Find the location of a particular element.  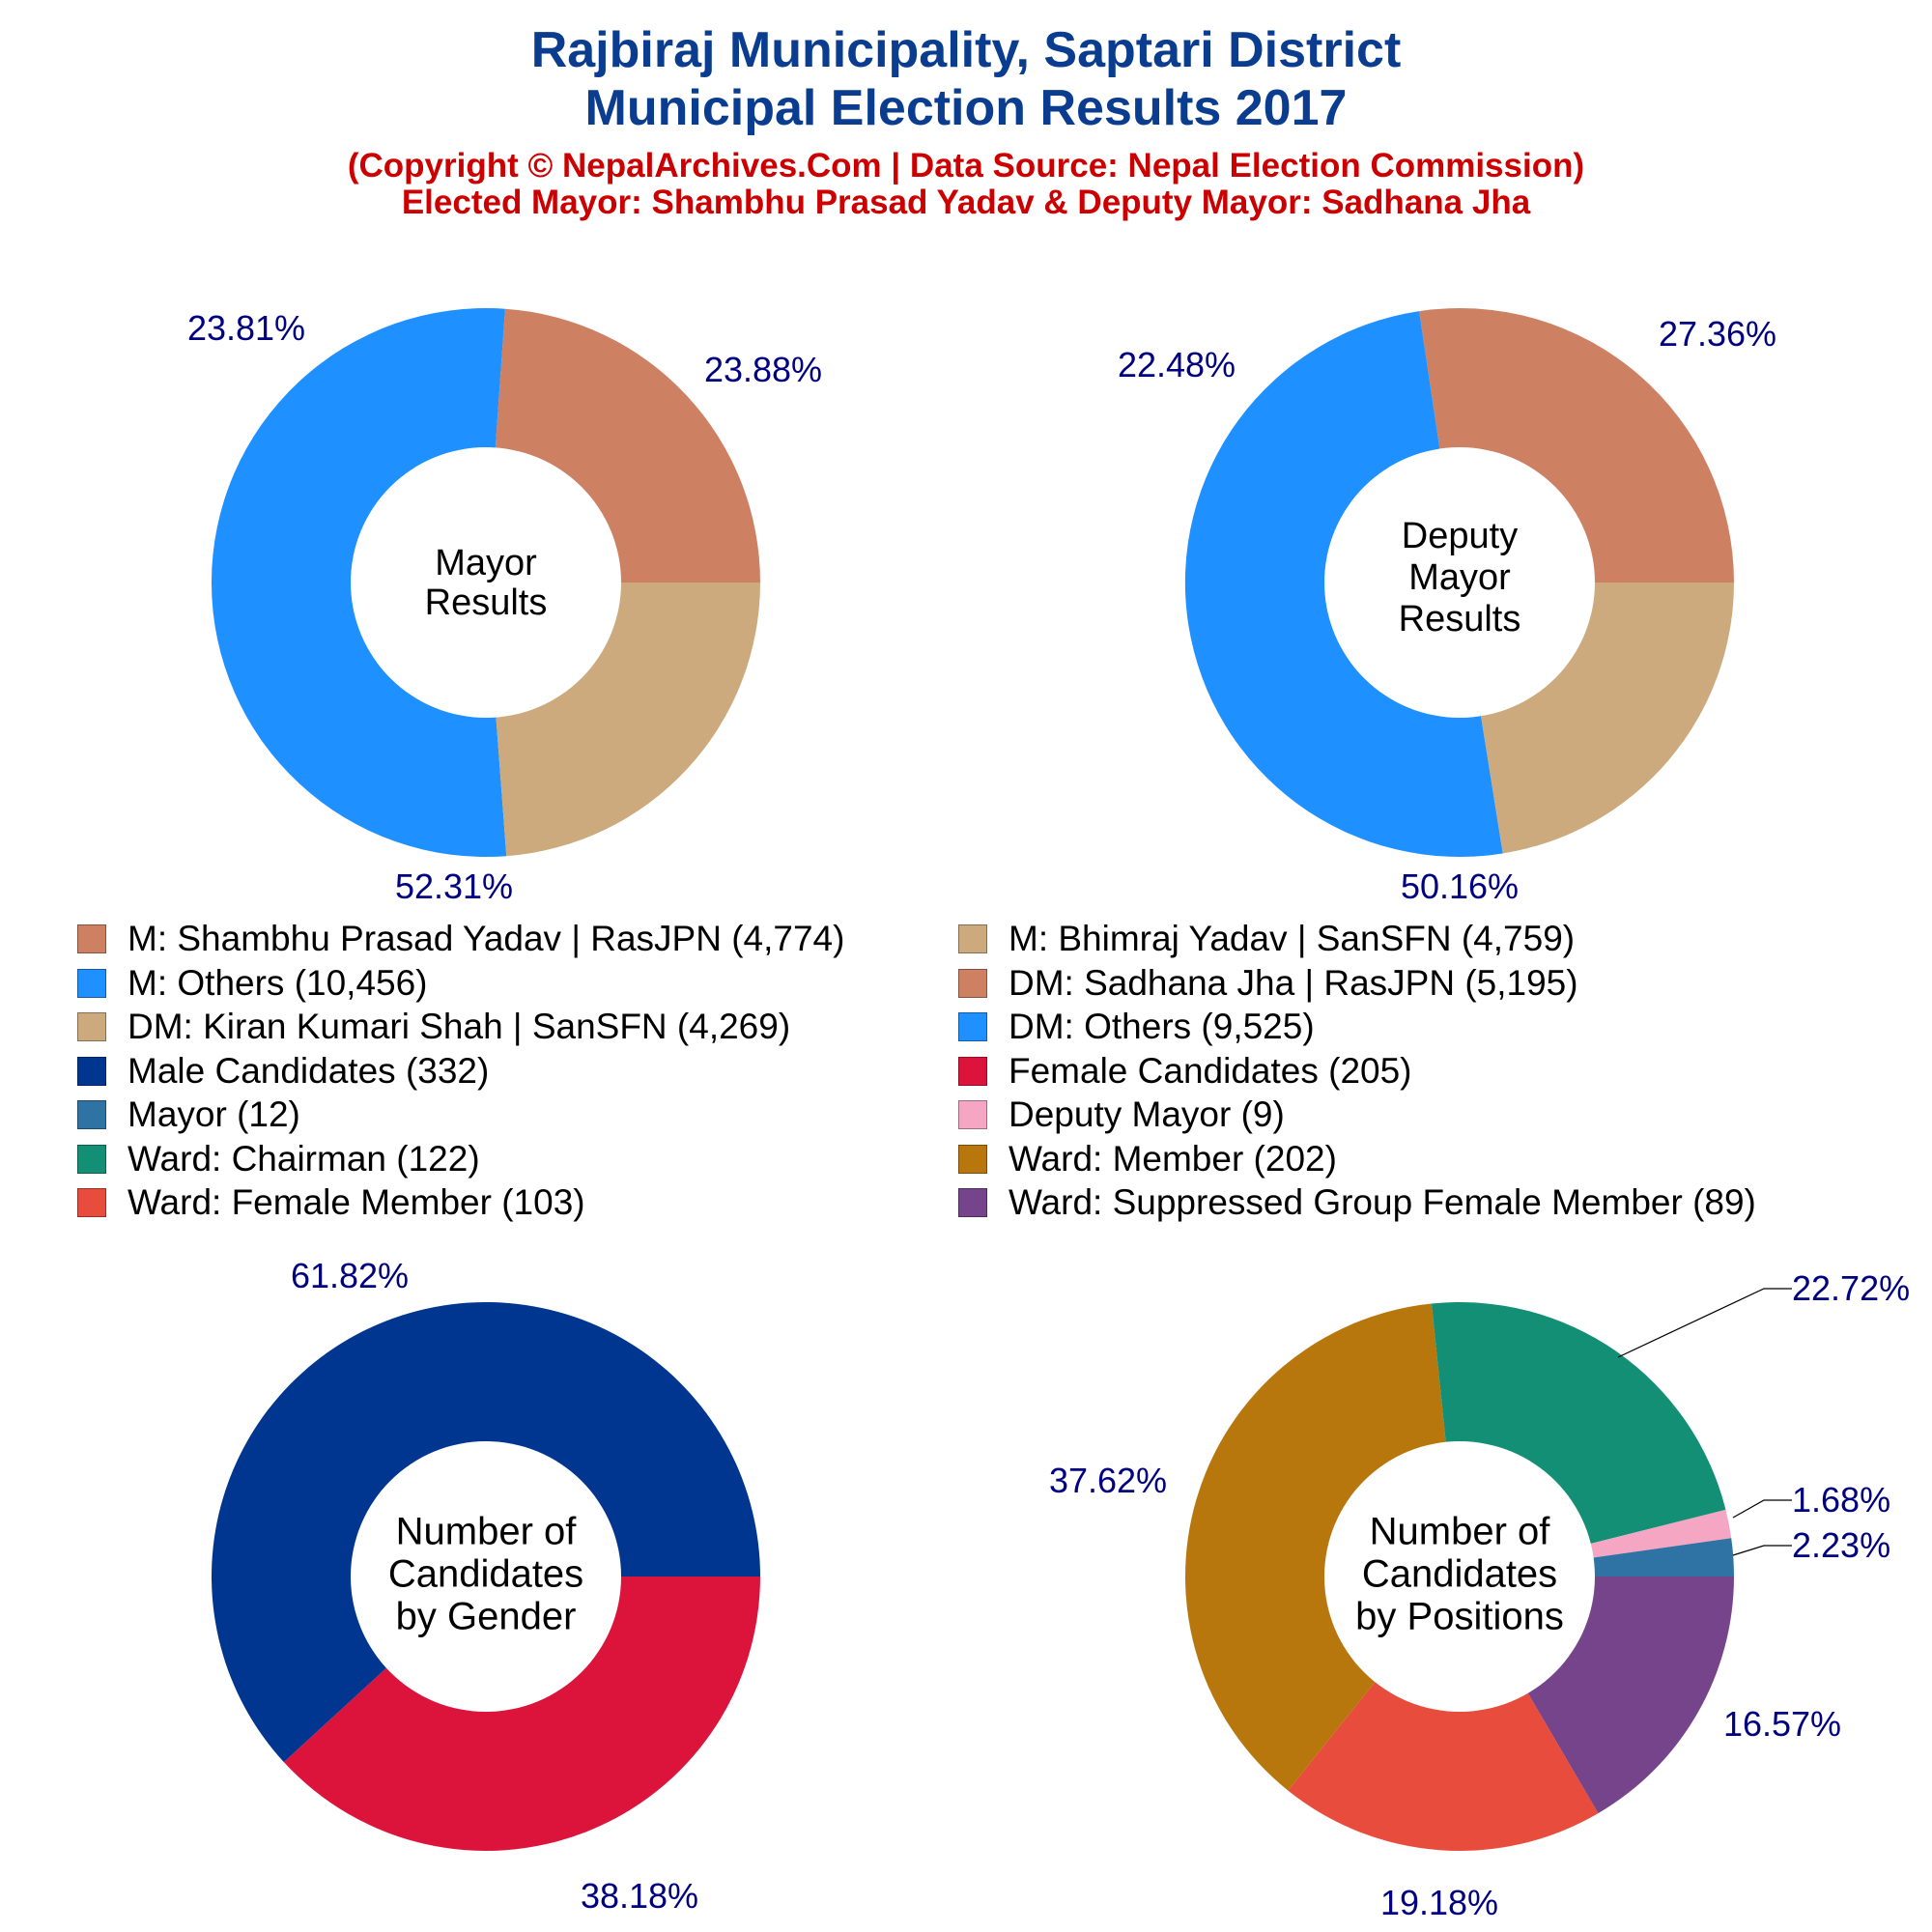

legend-item: Mayor (12) is located at coordinates (188, 1114).